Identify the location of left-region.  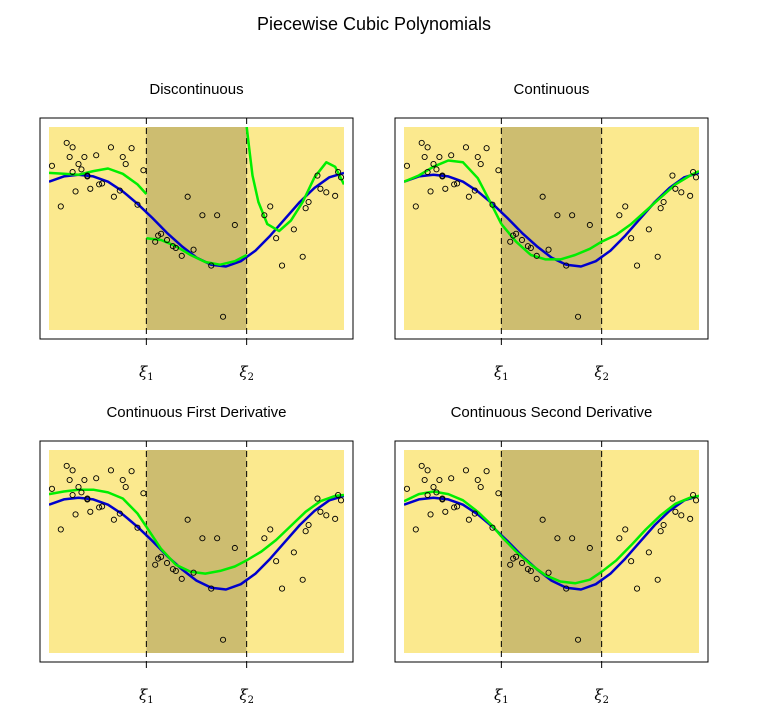
(98, 551).